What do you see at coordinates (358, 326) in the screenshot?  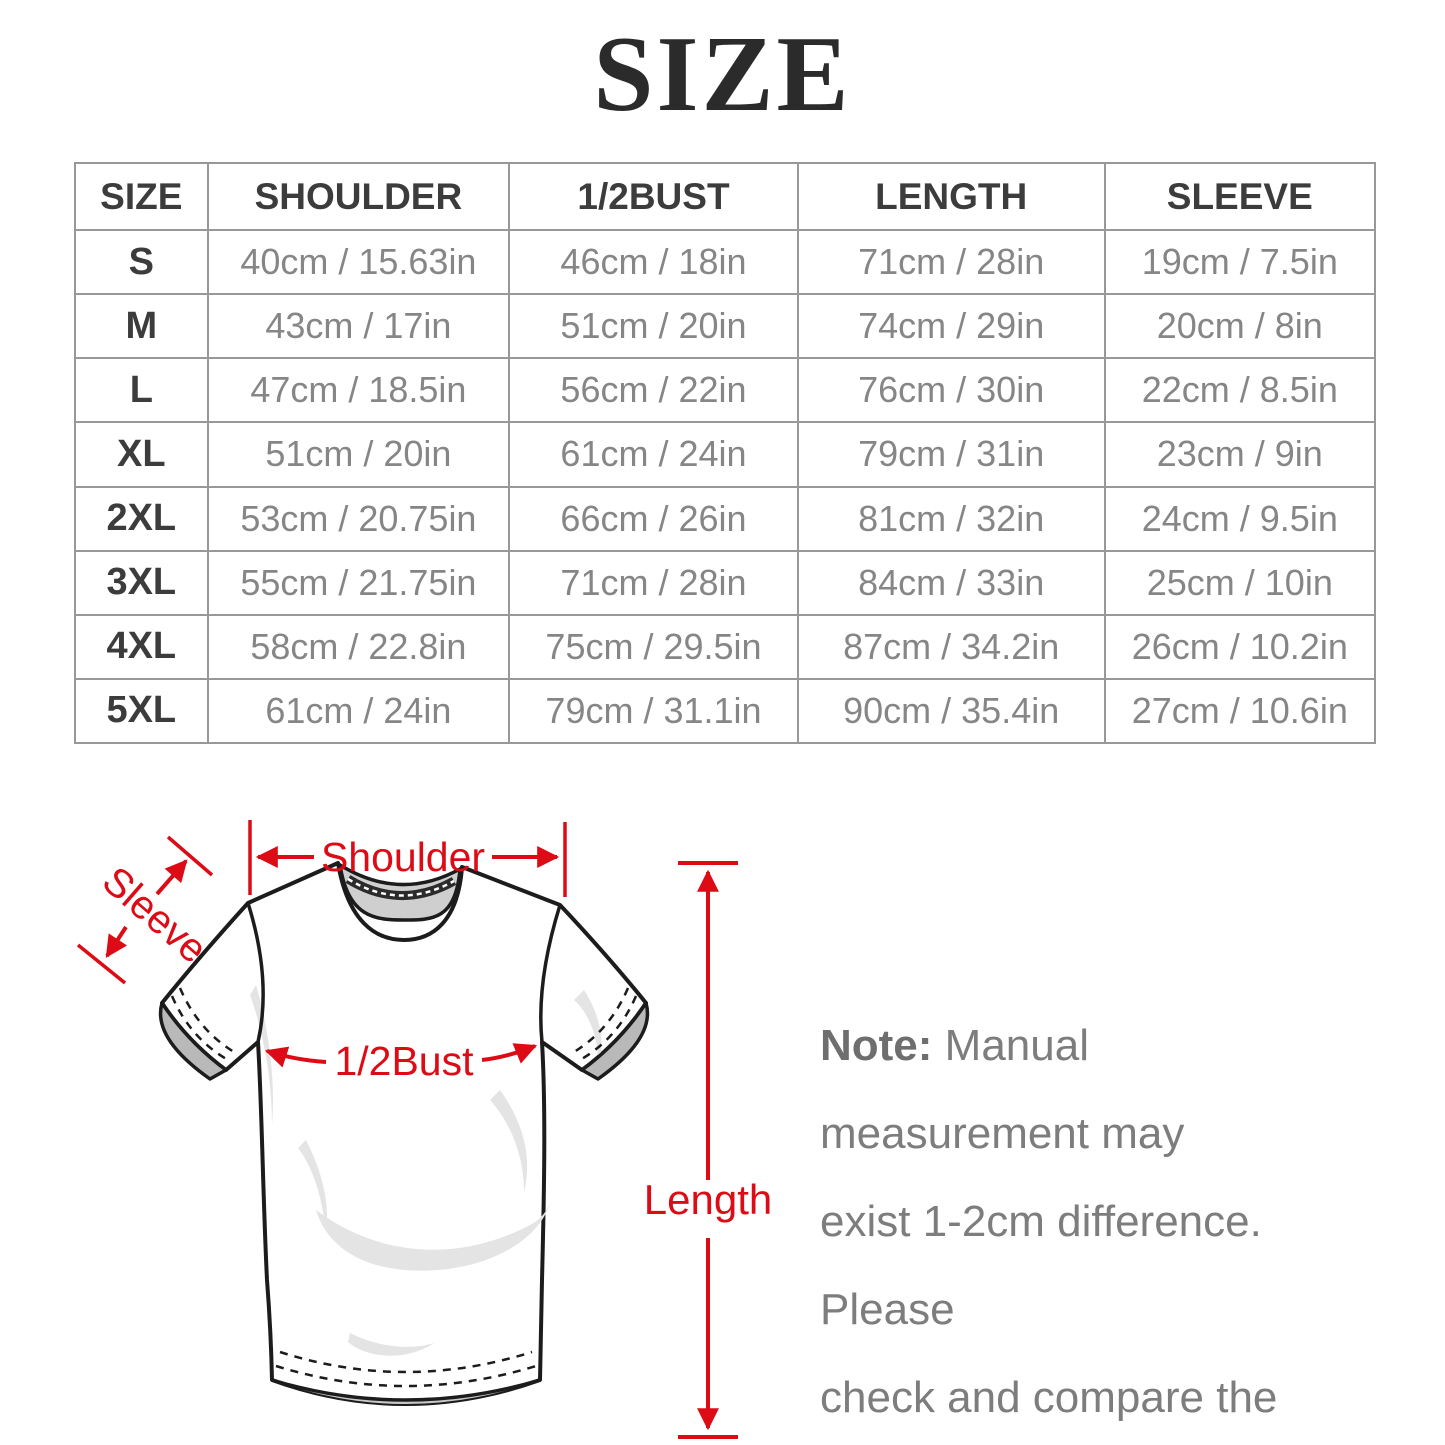 I see `cell-shoulder: 43cm / 17in` at bounding box center [358, 326].